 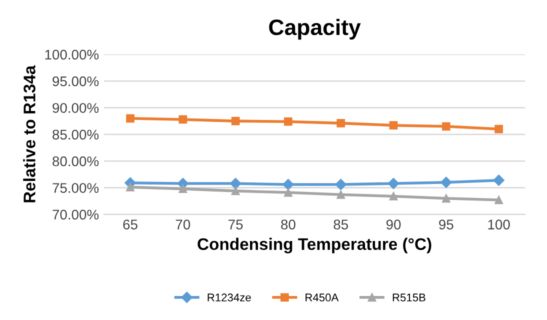 What do you see at coordinates (29, 133) in the screenshot?
I see `y-axis-title: Relative to R134a` at bounding box center [29, 133].